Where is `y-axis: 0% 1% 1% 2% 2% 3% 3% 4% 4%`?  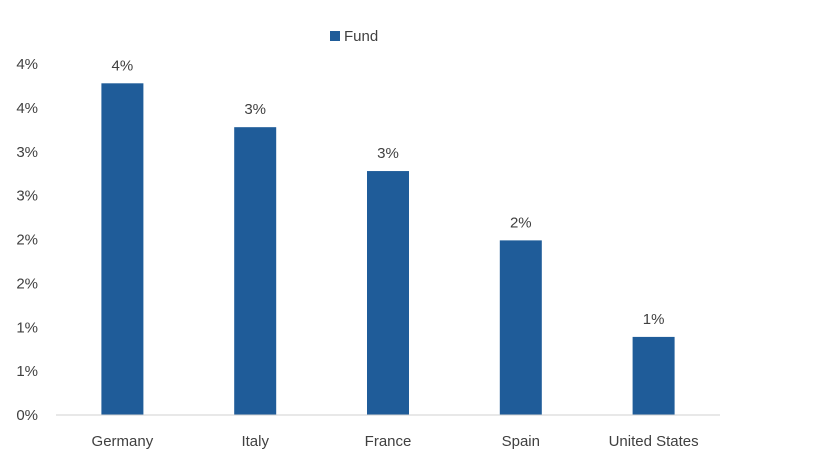 y-axis: 0% 1% 1% 2% 2% 3% 3% 4% 4% is located at coordinates (27, 240).